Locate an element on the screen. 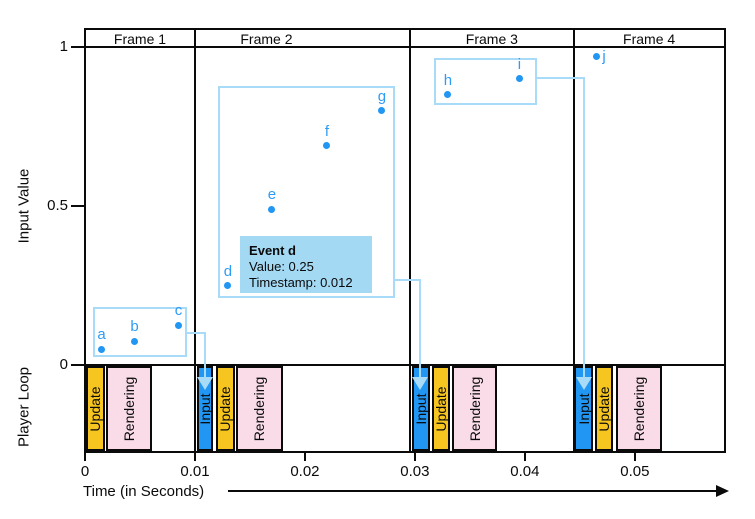  point-label: h is located at coordinates (448, 80).